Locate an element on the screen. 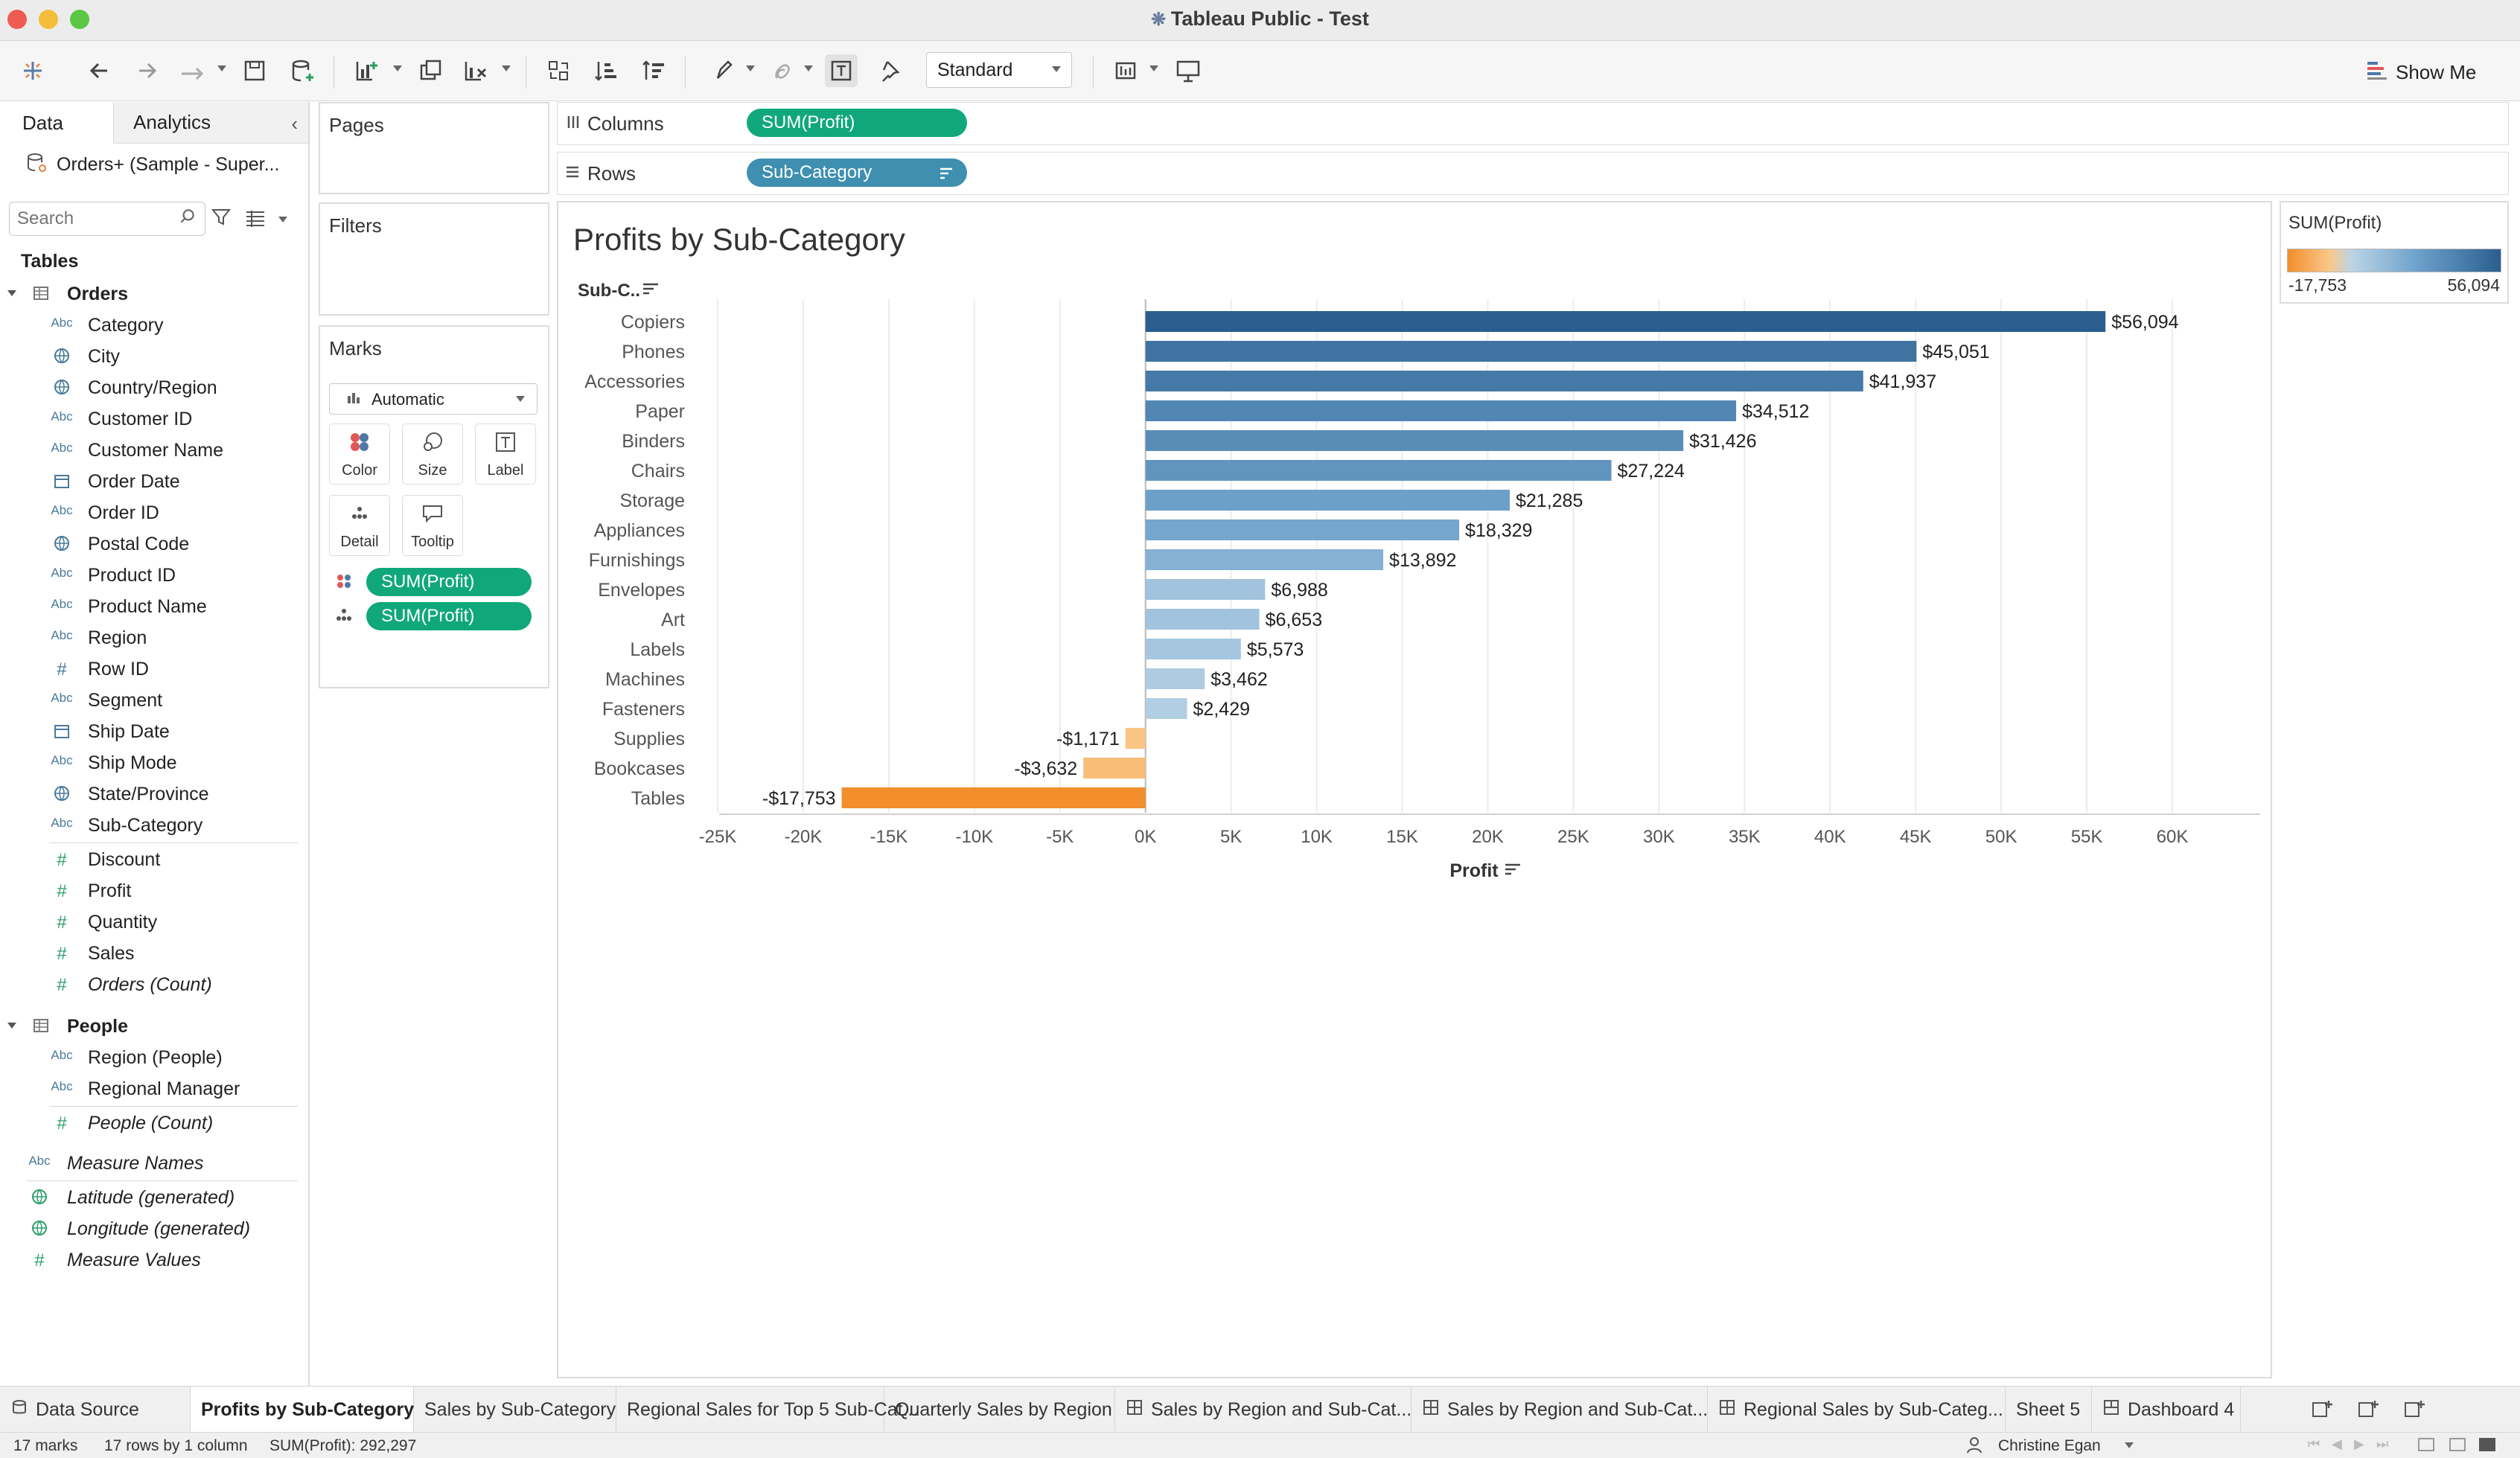 This screenshot has height=1458, width=2520. fit-select: Standard is located at coordinates (999, 70).